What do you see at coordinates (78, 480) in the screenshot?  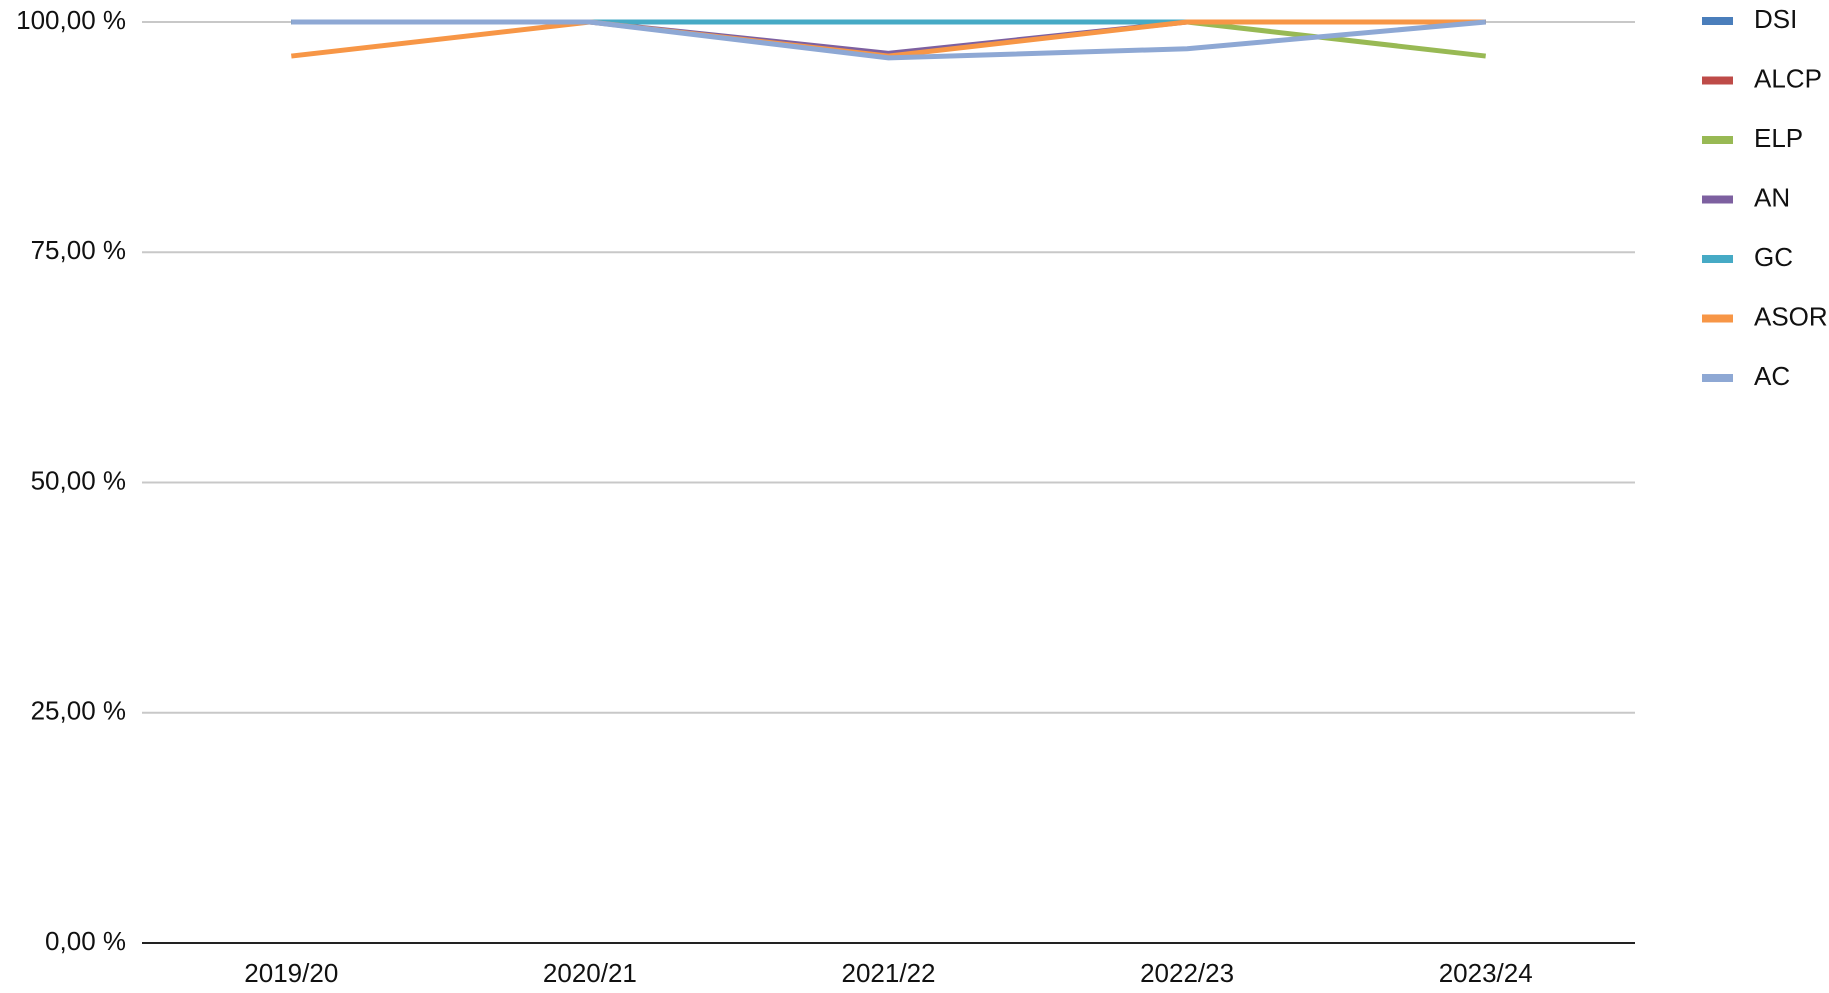 I see `y-tick-label: 50,00 %` at bounding box center [78, 480].